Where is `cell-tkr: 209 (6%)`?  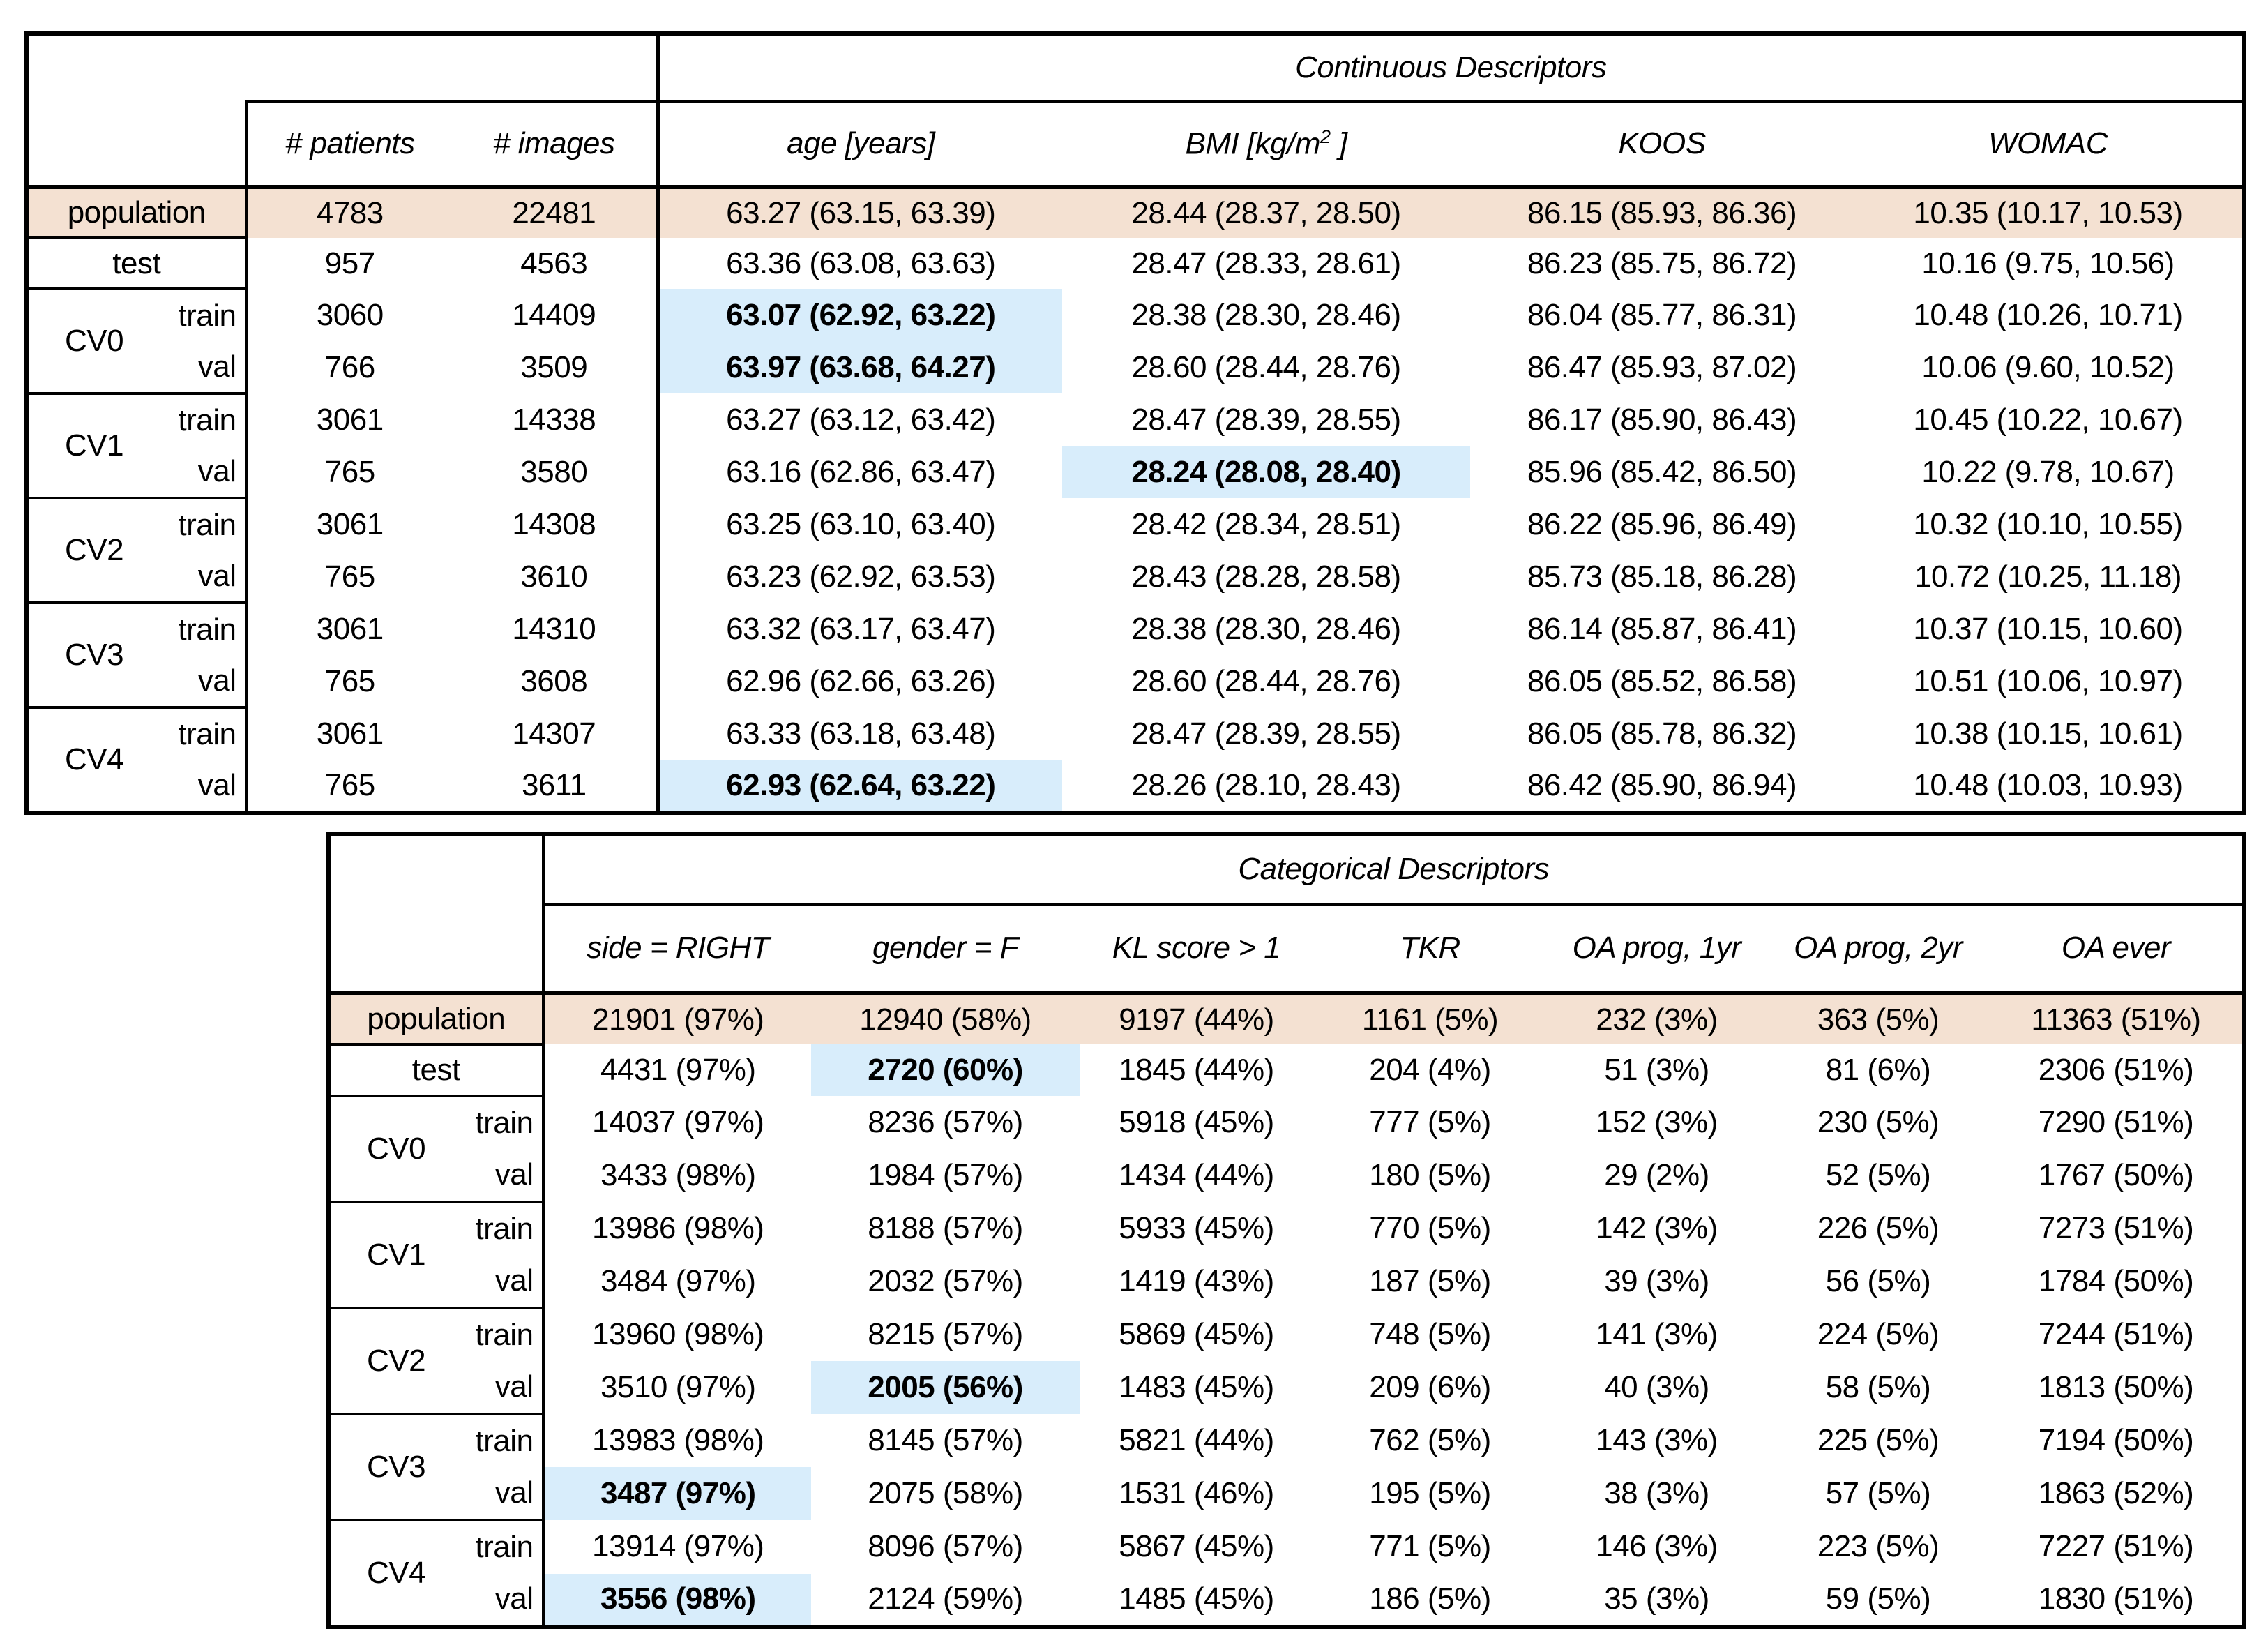
cell-tkr: 209 (6%) is located at coordinates (1430, 1387).